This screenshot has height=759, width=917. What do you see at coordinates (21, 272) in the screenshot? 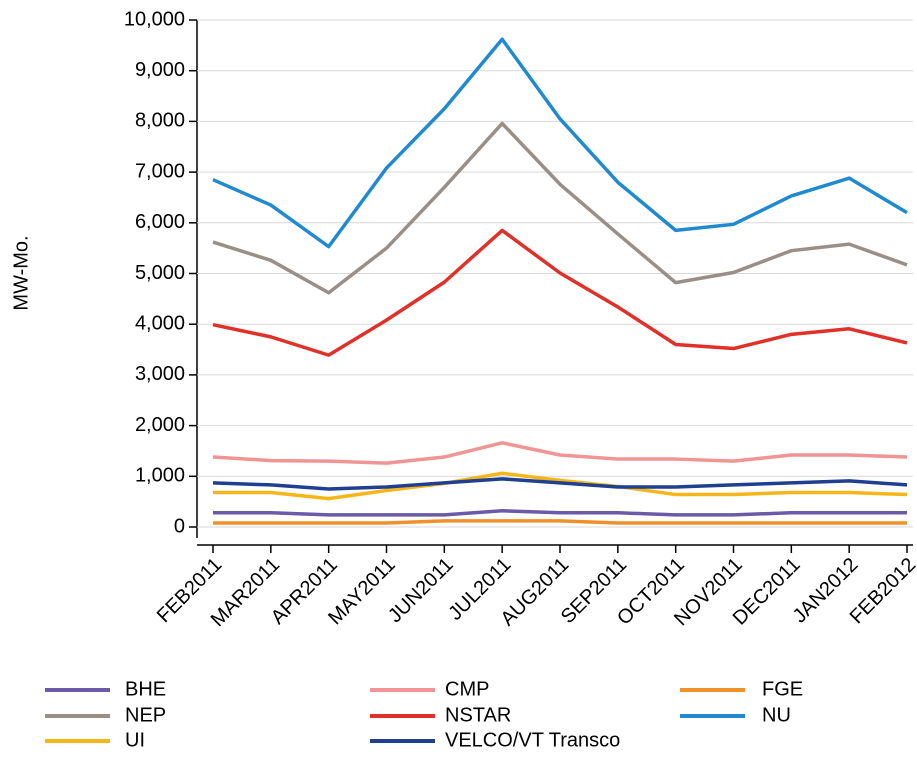
I see `y-axis-label: MW-Mo.` at bounding box center [21, 272].